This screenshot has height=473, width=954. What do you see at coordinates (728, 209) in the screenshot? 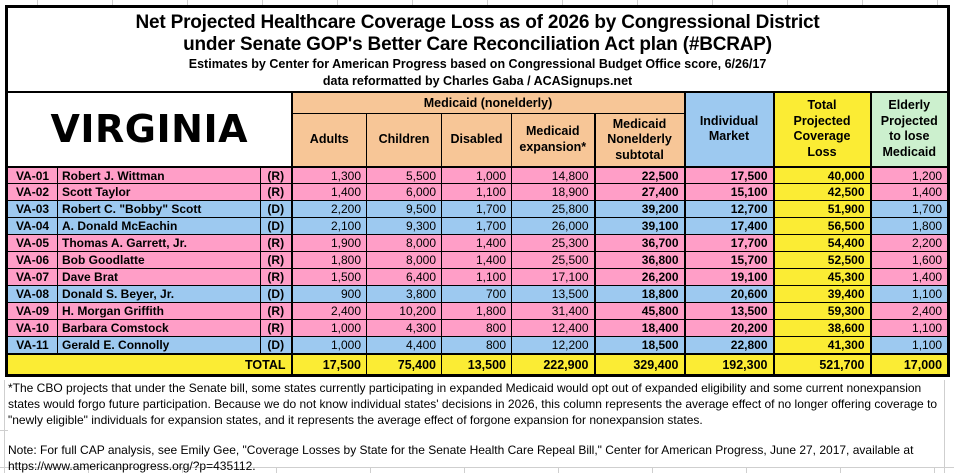
I see `cell-individual-market: 12,700` at bounding box center [728, 209].